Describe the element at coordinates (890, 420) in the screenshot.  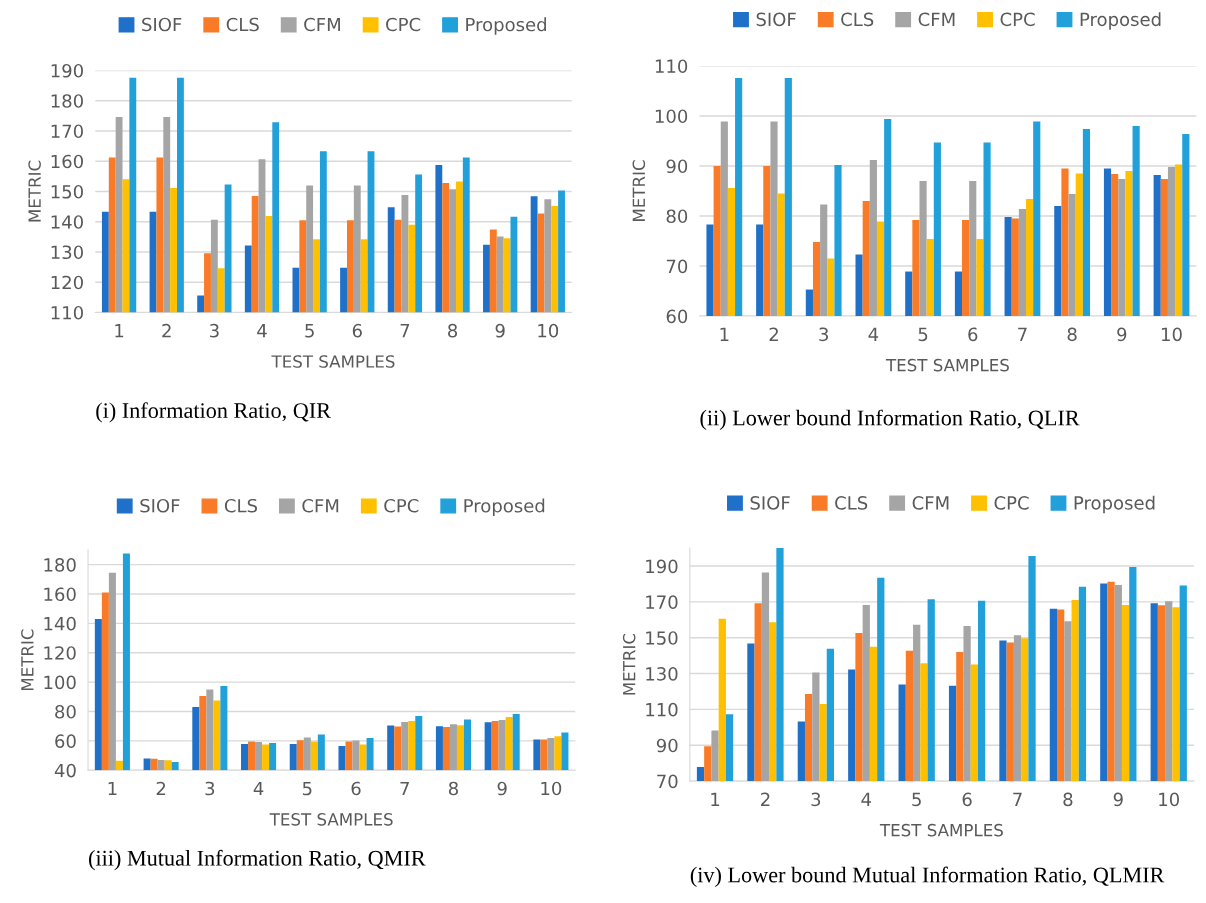
I see `text: (ii) Lower bound Information Ratio, QLIR` at that location.